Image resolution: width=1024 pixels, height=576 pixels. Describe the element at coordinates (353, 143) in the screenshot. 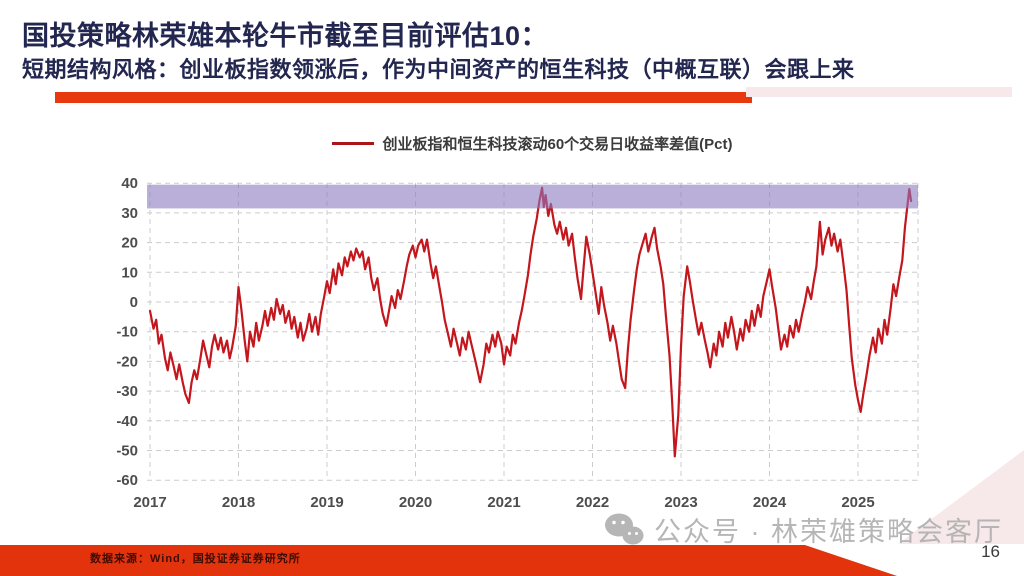

I see `legend-line-swatch` at that location.